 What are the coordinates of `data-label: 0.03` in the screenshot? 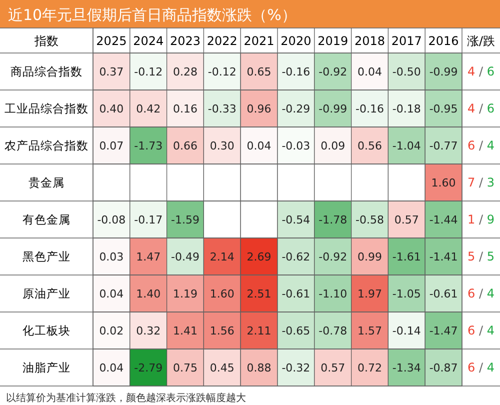 It's located at (111, 257).